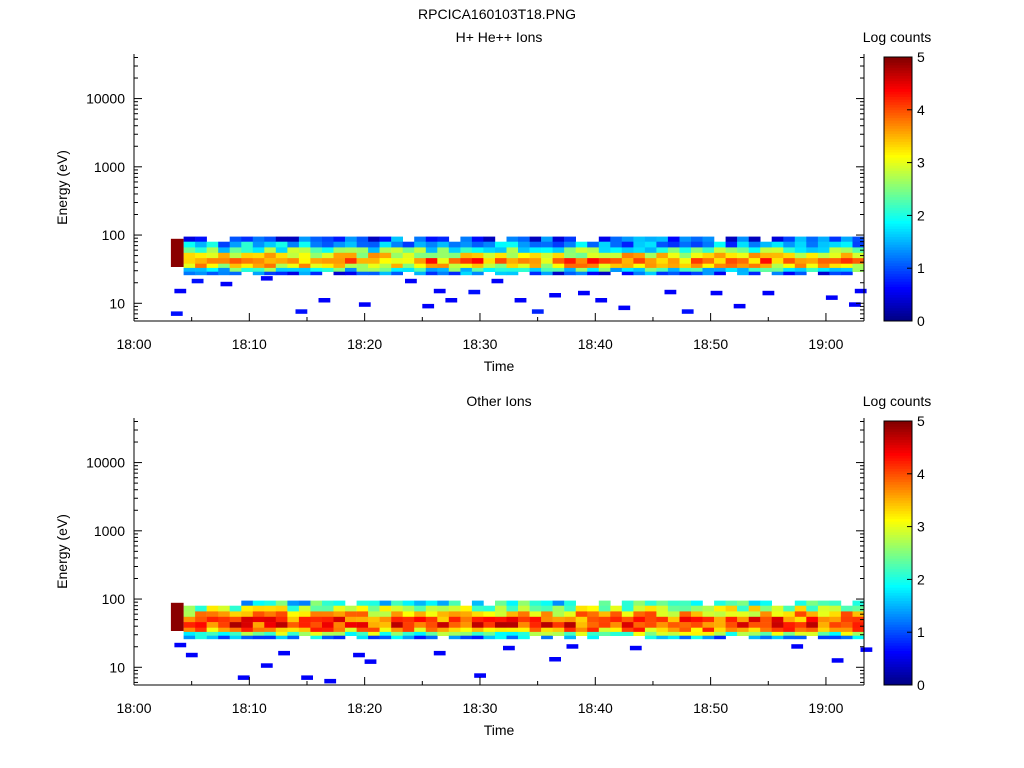 The height and width of the screenshot is (768, 1024). I want to click on colorbar: 0 1 2 3 4 5 Log counts, so click(897, 543).